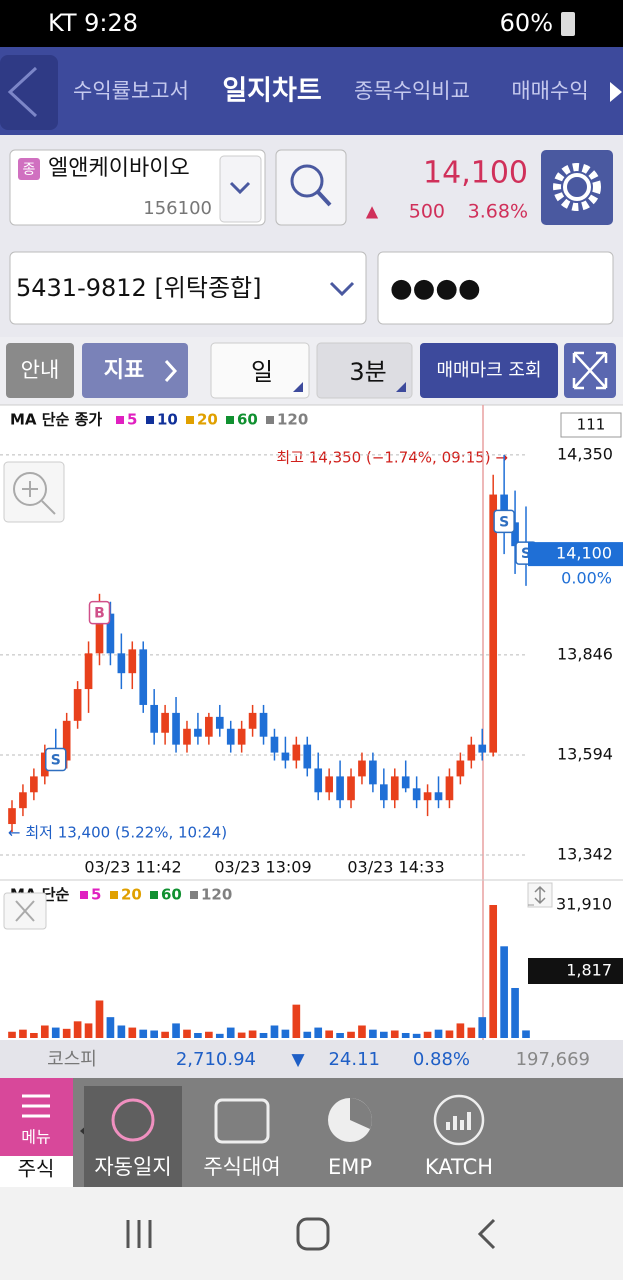 The width and height of the screenshot is (623, 1280). What do you see at coordinates (99, 614) in the screenshot?
I see `trade-mark-label: B` at bounding box center [99, 614].